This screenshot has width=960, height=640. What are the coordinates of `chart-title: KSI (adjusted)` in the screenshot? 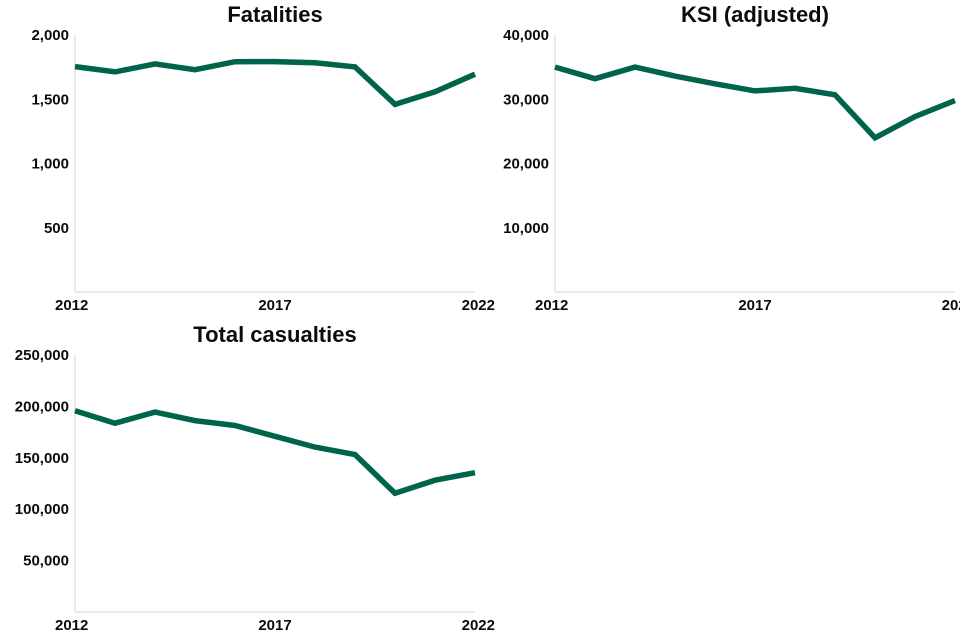 It's located at (755, 14).